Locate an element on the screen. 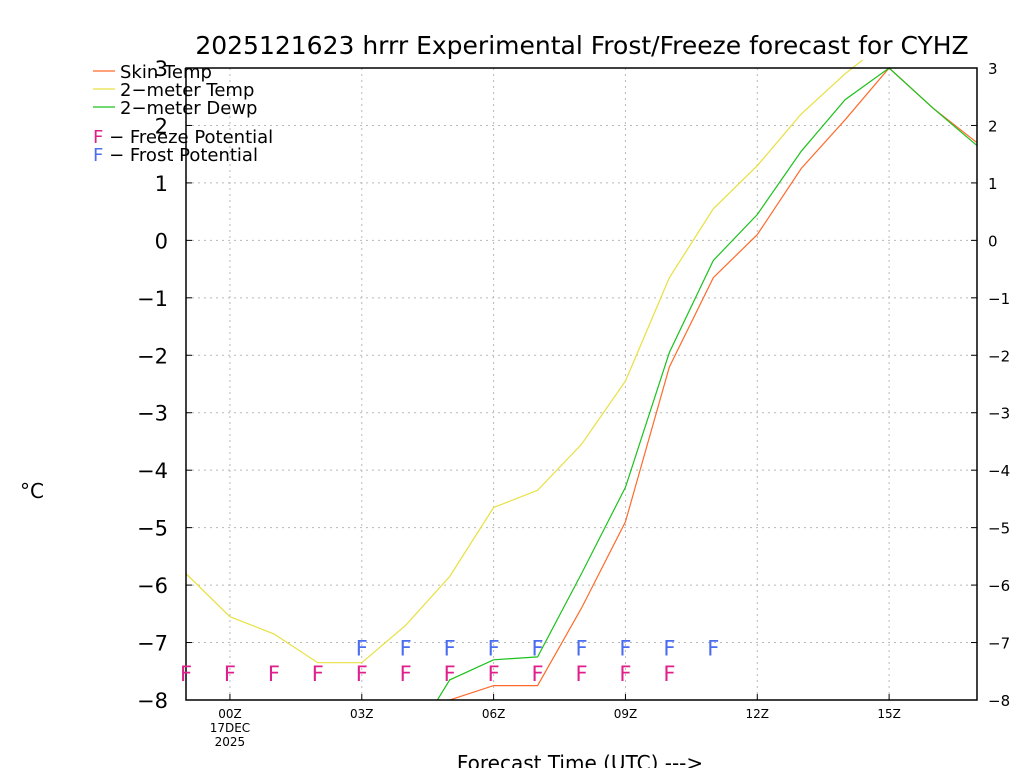 This screenshot has width=1024, height=768. x-tick-label: 15Z is located at coordinates (889, 714).